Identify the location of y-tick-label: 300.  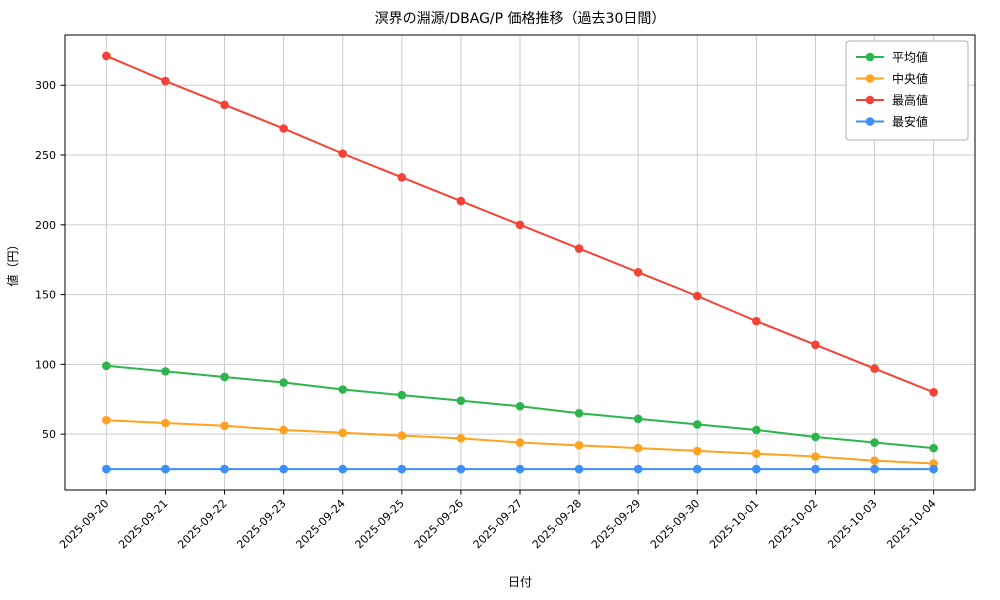
(45, 85).